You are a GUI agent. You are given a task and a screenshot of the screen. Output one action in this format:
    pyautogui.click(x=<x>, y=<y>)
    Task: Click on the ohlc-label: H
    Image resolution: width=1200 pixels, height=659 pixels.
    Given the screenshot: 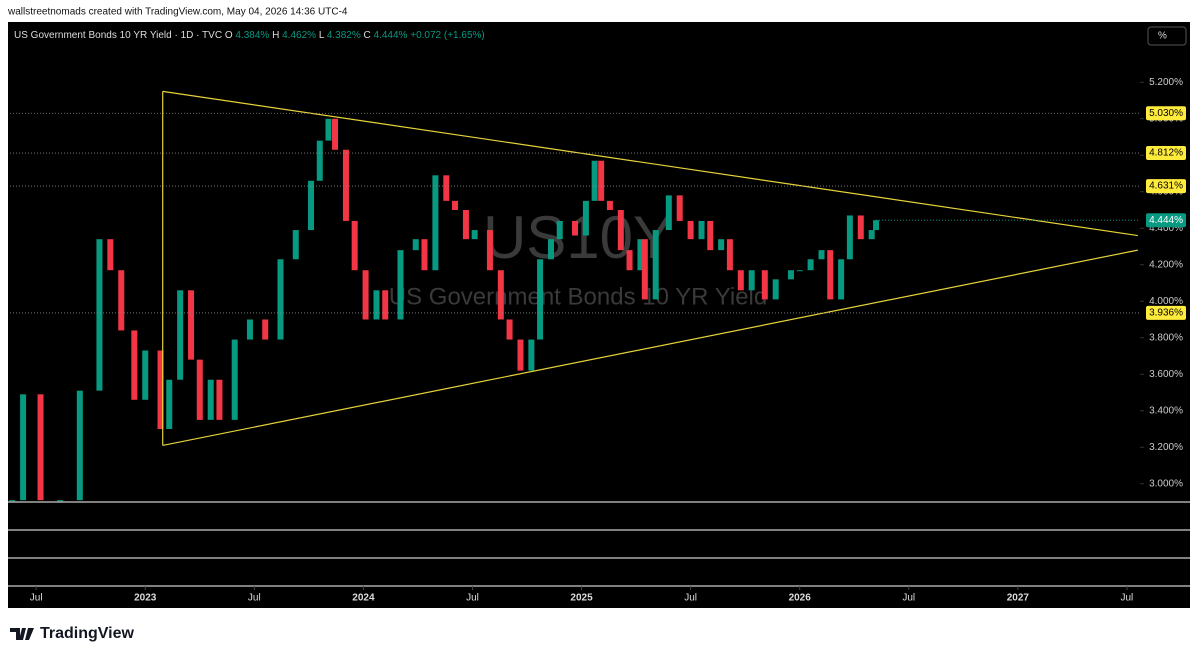 What is the action you would take?
    pyautogui.click(x=275, y=35)
    